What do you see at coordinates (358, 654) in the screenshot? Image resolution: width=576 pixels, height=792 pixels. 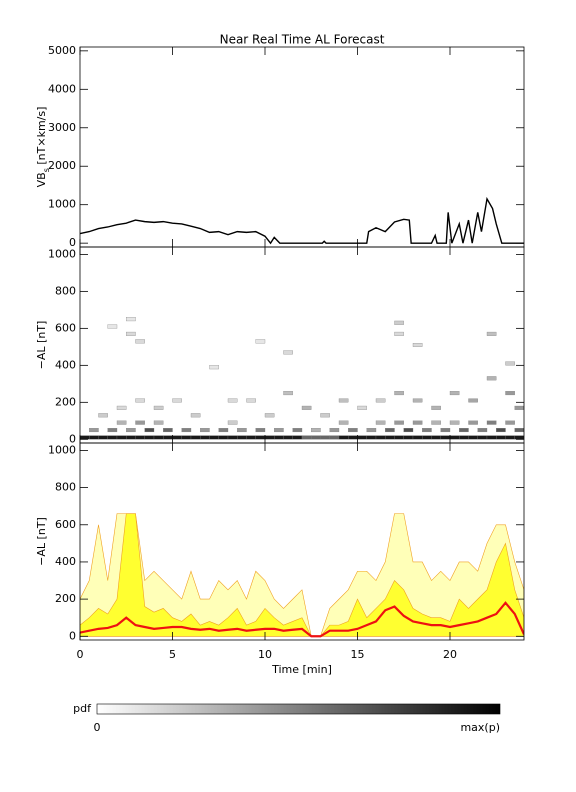 I see `x-tick-label: 15` at bounding box center [358, 654].